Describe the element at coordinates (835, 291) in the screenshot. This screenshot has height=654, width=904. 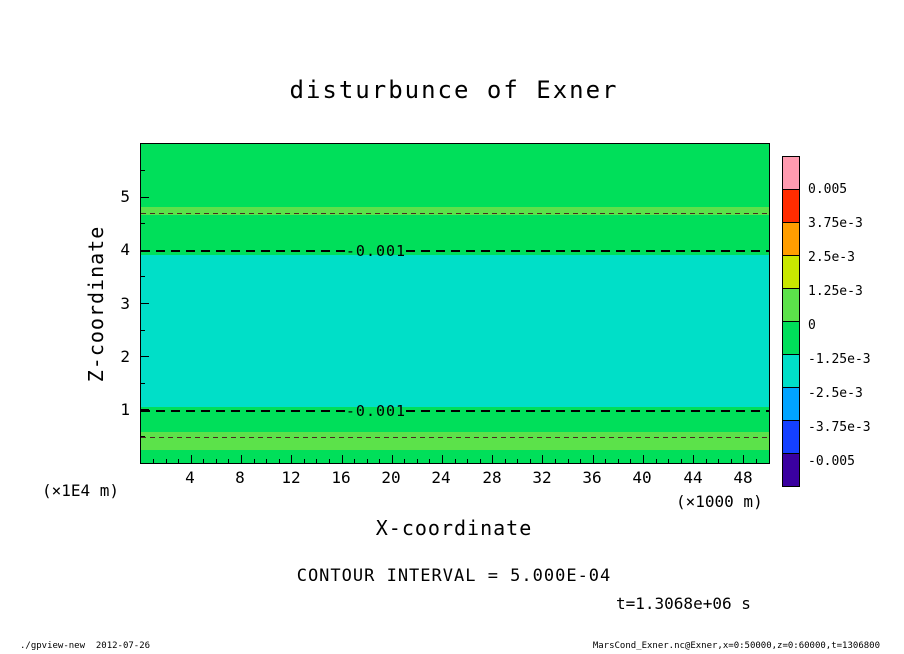
I see `colorbar-label: 1.25e-3` at that location.